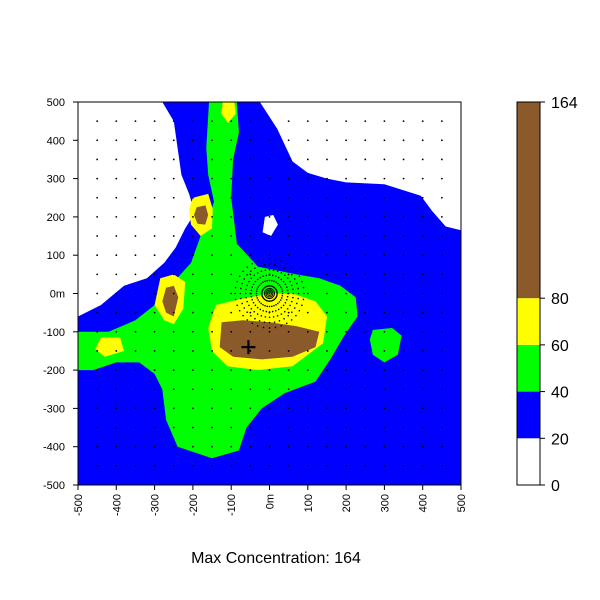  What do you see at coordinates (56, 103) in the screenshot?
I see `y-tick-label: 500` at bounding box center [56, 103].